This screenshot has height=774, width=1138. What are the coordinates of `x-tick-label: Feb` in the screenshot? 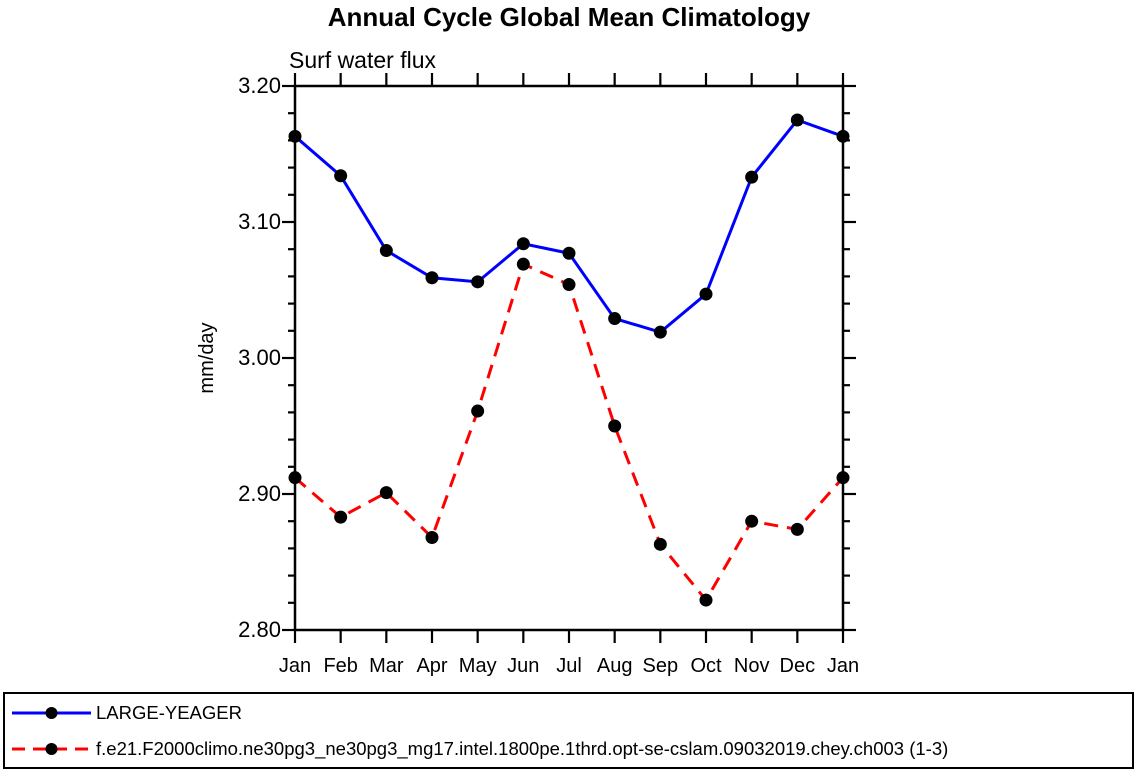 It's located at (340, 666).